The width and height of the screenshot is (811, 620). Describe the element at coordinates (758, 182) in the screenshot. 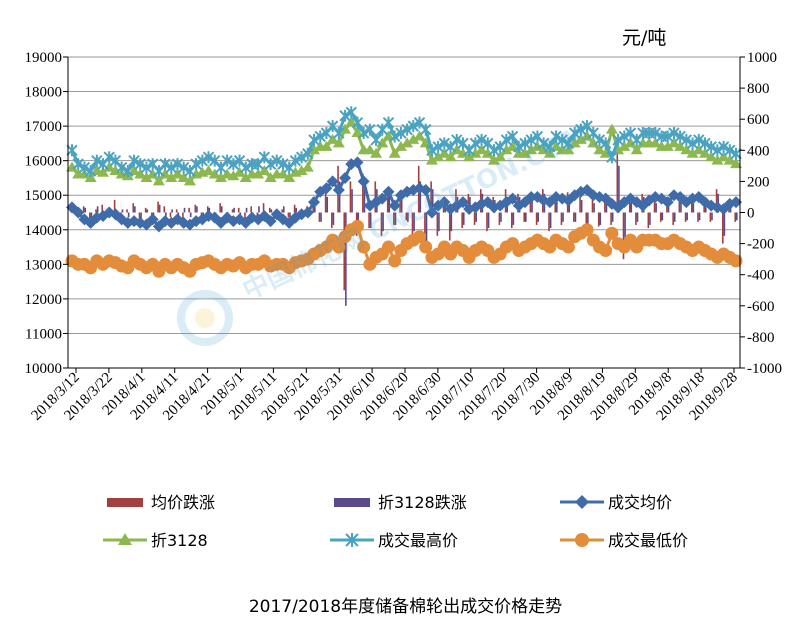

I see `right-tick-label: 200` at that location.